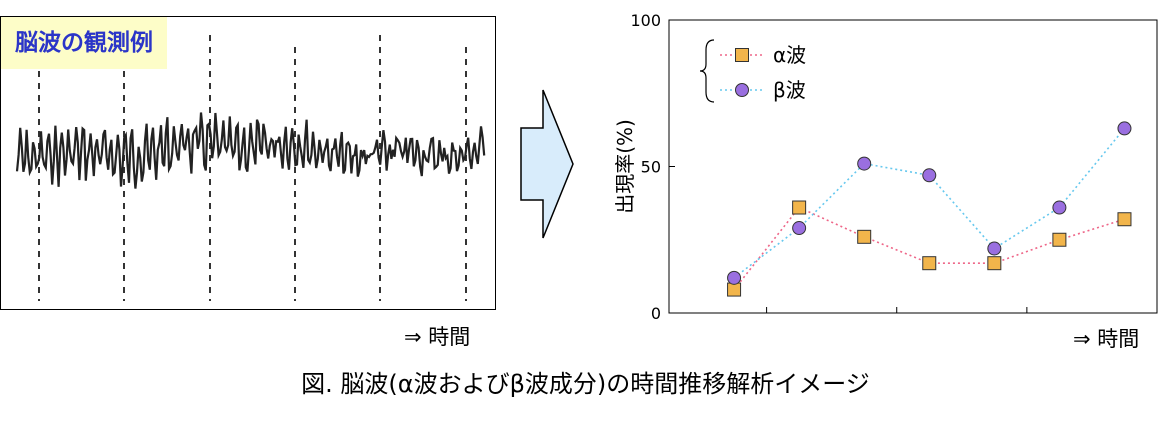 The image size is (1171, 423). Describe the element at coordinates (437, 337) in the screenshot. I see `eeg-time-axis-label: ⇒ 時間` at that location.